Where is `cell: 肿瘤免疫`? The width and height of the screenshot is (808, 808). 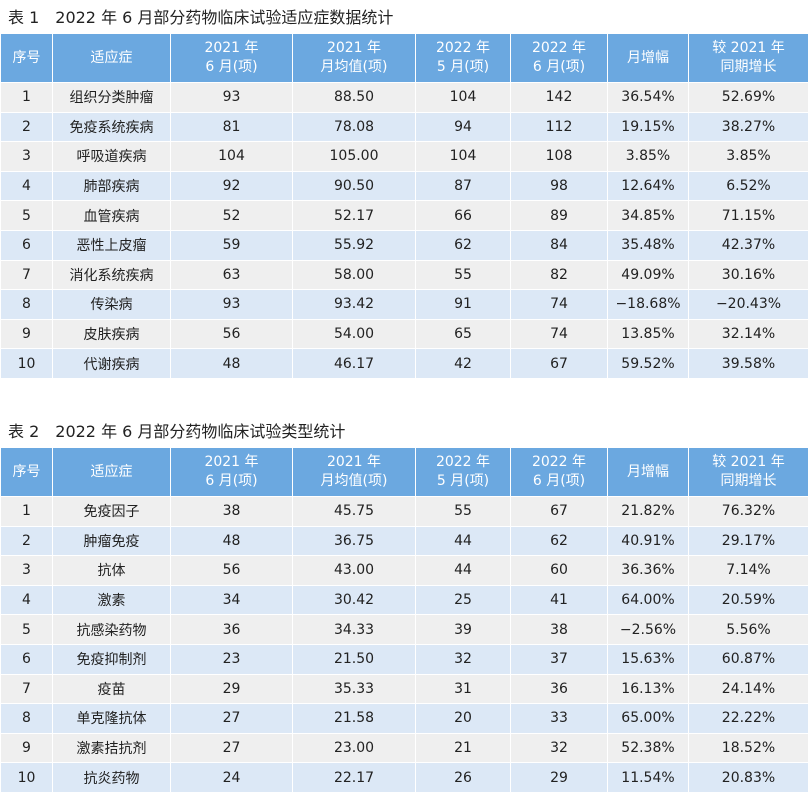
cell: 肿瘤免疫 is located at coordinates (111, 541).